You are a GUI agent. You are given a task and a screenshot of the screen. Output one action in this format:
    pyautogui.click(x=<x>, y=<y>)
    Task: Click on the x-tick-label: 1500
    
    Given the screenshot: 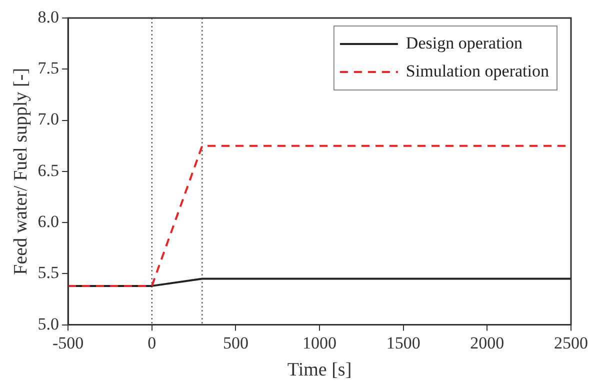 What is the action you would take?
    pyautogui.click(x=403, y=342)
    